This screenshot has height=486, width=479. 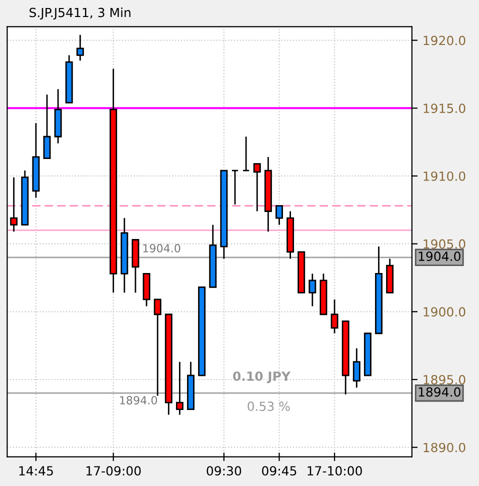 I want to click on y-tick-label: 1905.0, so click(x=445, y=244).